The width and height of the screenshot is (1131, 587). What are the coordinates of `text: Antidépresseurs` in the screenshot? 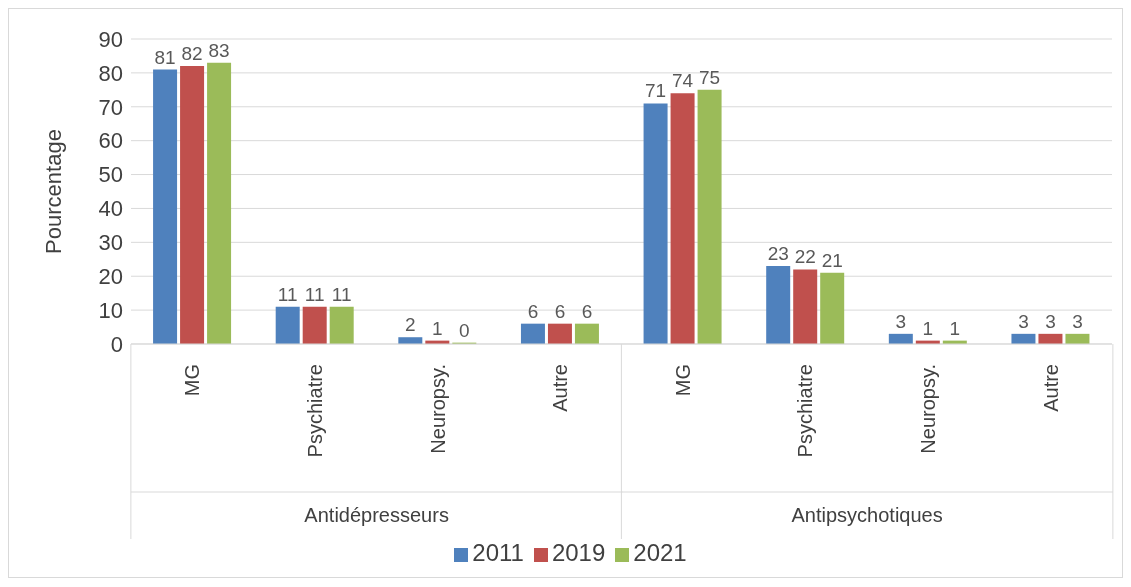 It's located at (376, 515).